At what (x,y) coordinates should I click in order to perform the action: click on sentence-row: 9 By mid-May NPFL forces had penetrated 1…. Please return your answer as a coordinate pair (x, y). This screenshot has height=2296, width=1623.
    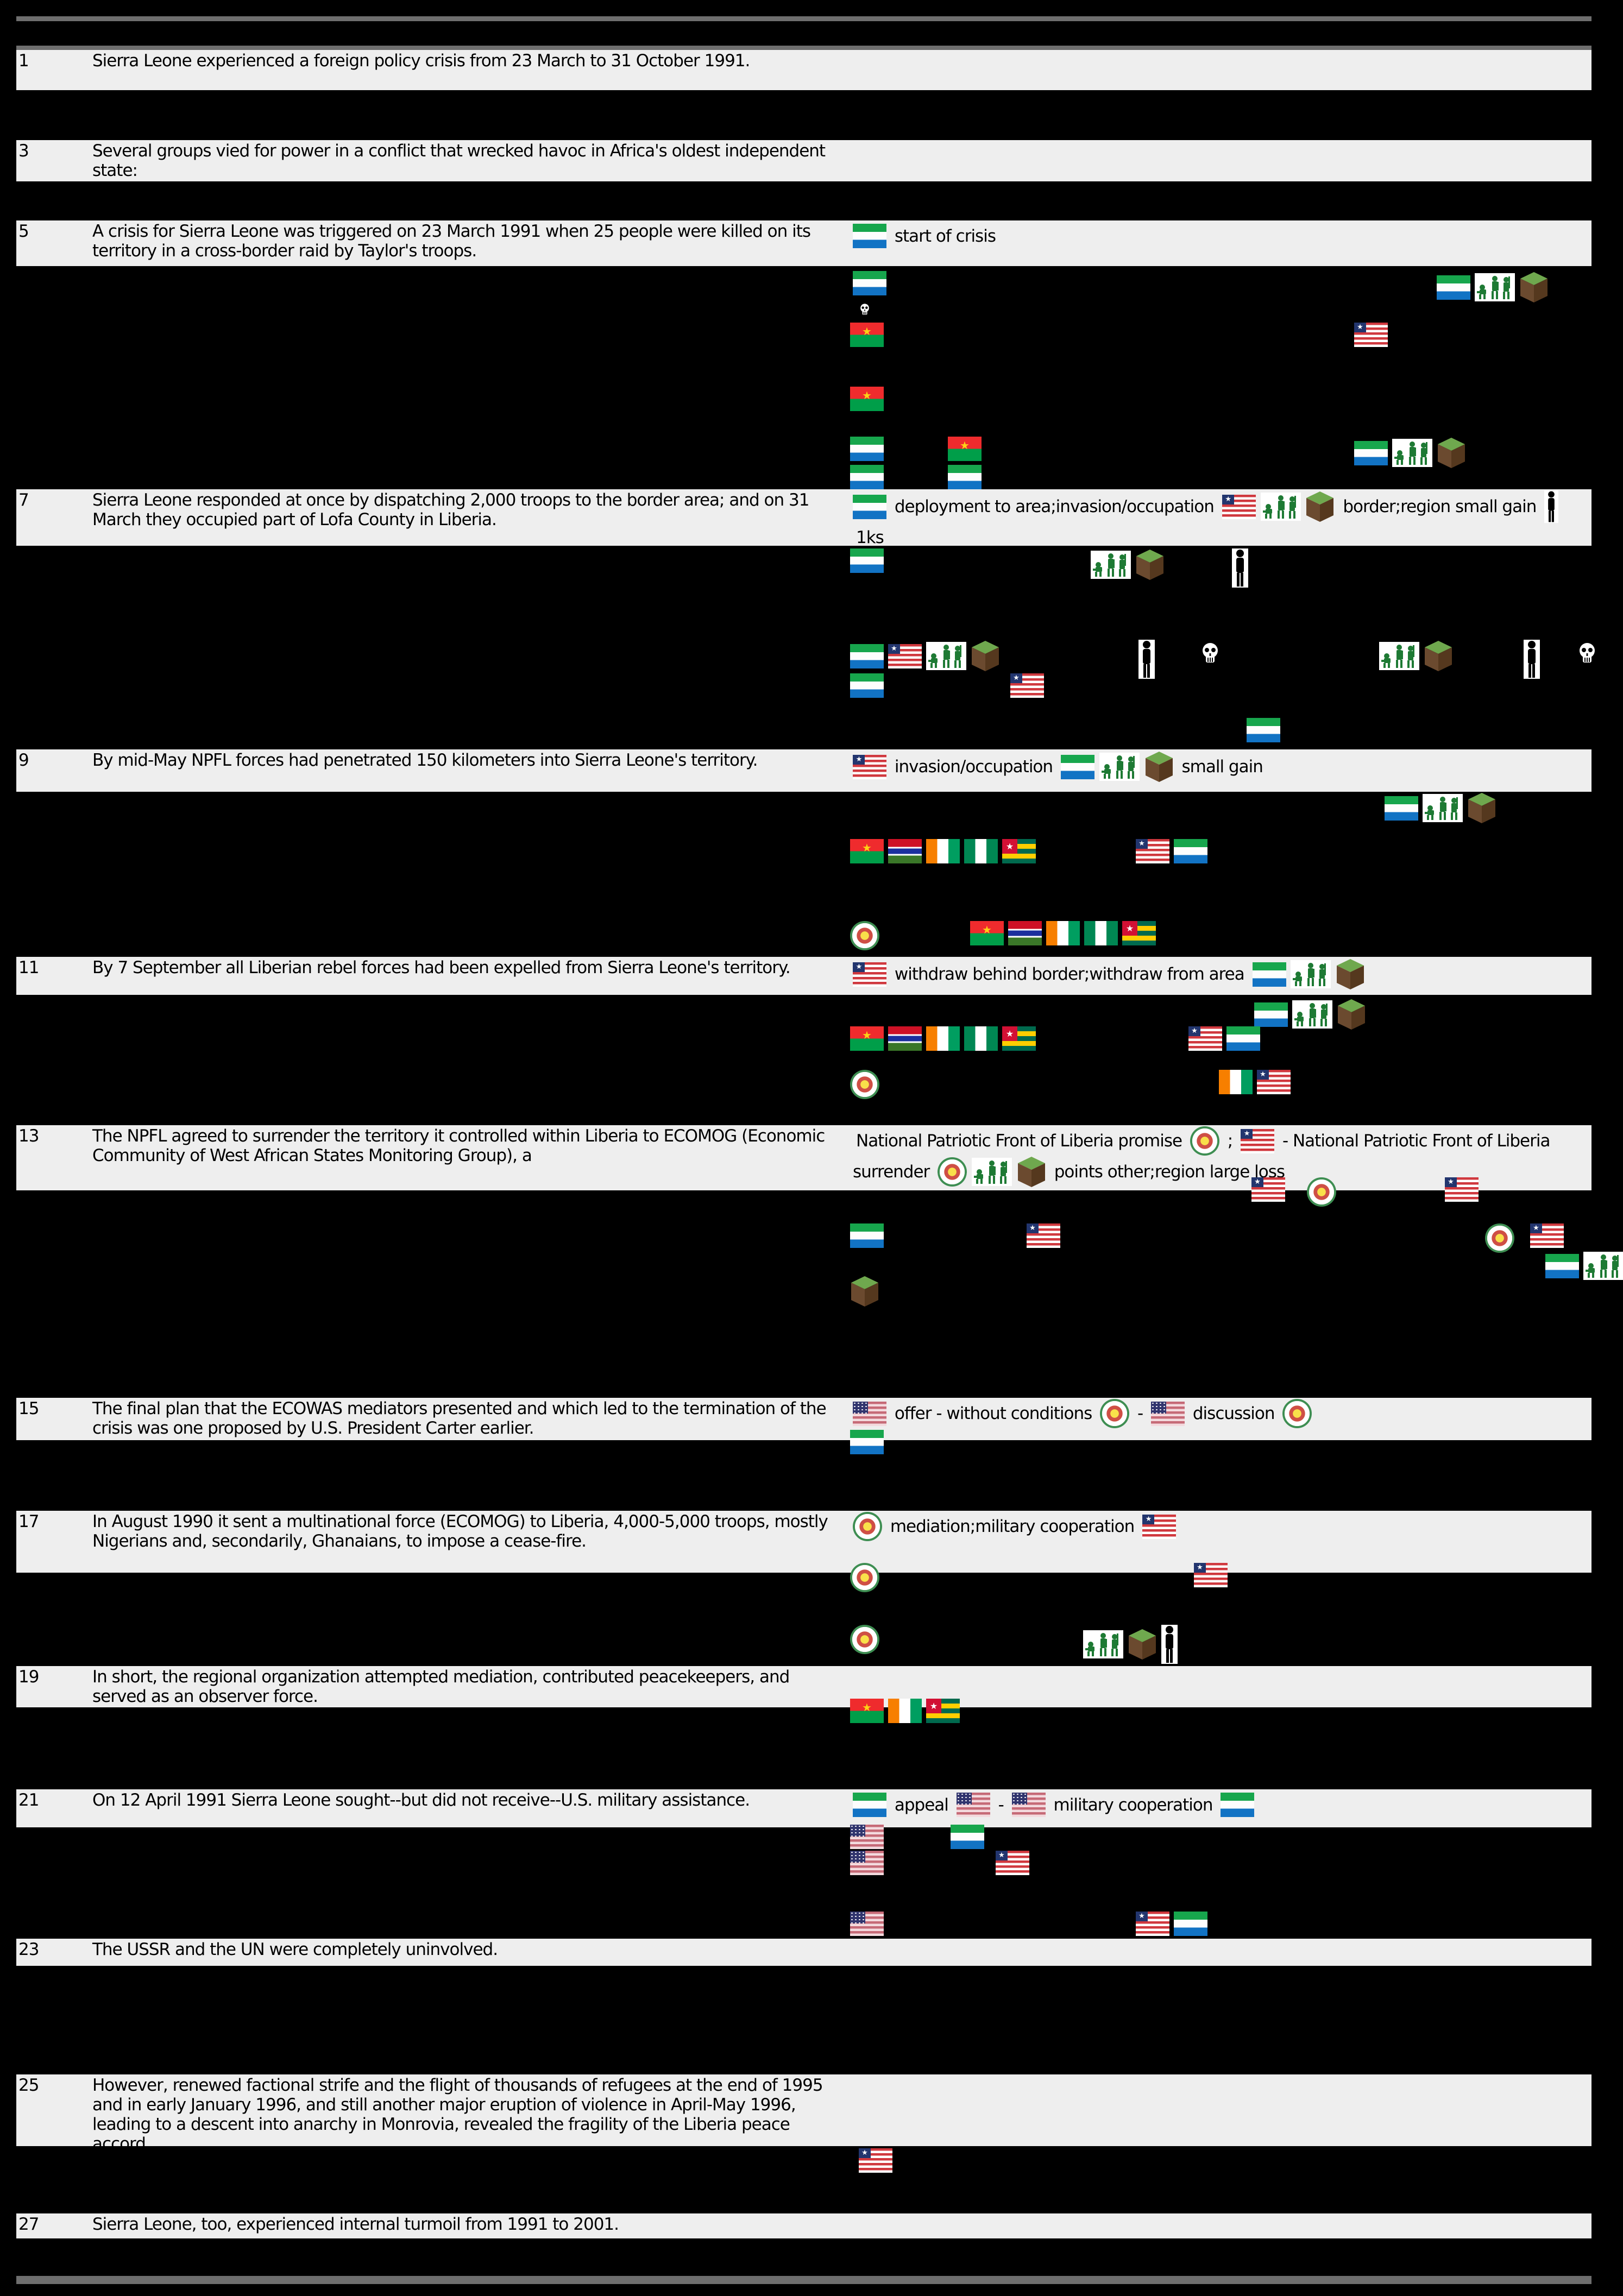
    Looking at the image, I should click on (803, 771).